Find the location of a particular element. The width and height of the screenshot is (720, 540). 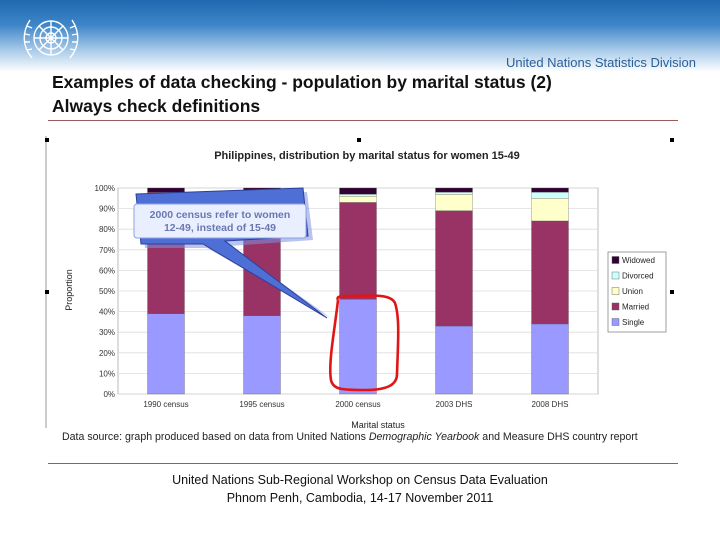

y-tick-label: 0% is located at coordinates (109, 394).